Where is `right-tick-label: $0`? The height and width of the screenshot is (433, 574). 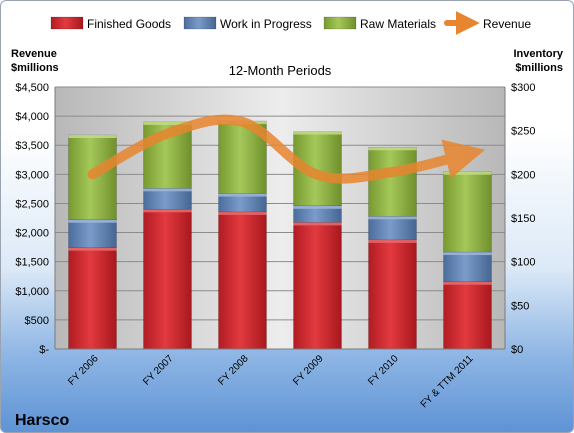 right-tick-label: $0 is located at coordinates (517, 350).